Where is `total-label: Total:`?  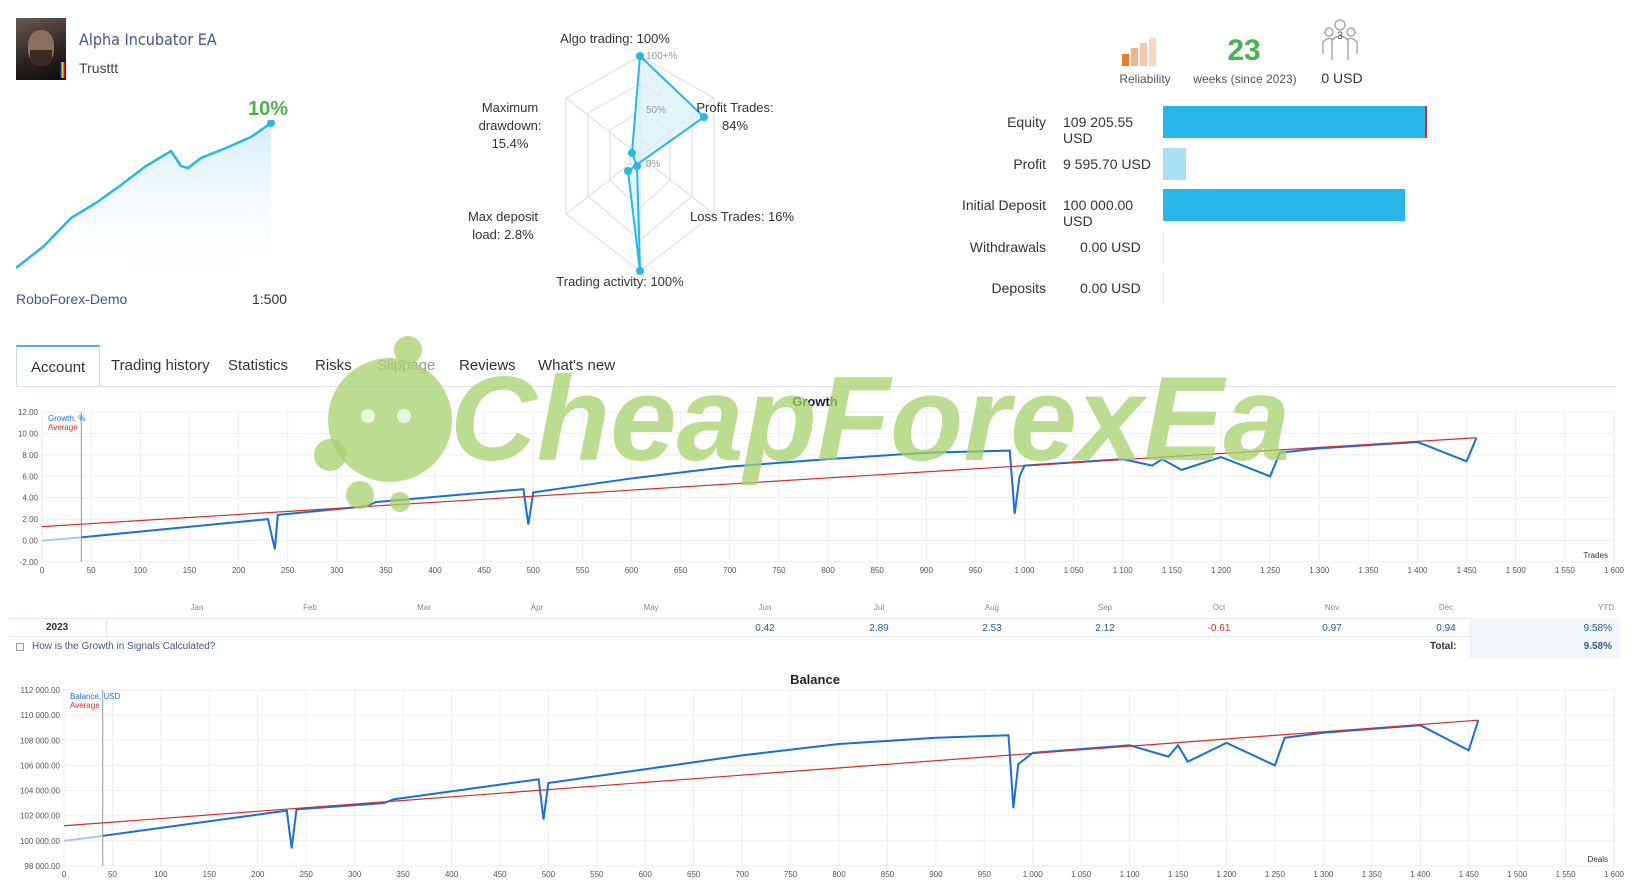
total-label: Total: is located at coordinates (1443, 646).